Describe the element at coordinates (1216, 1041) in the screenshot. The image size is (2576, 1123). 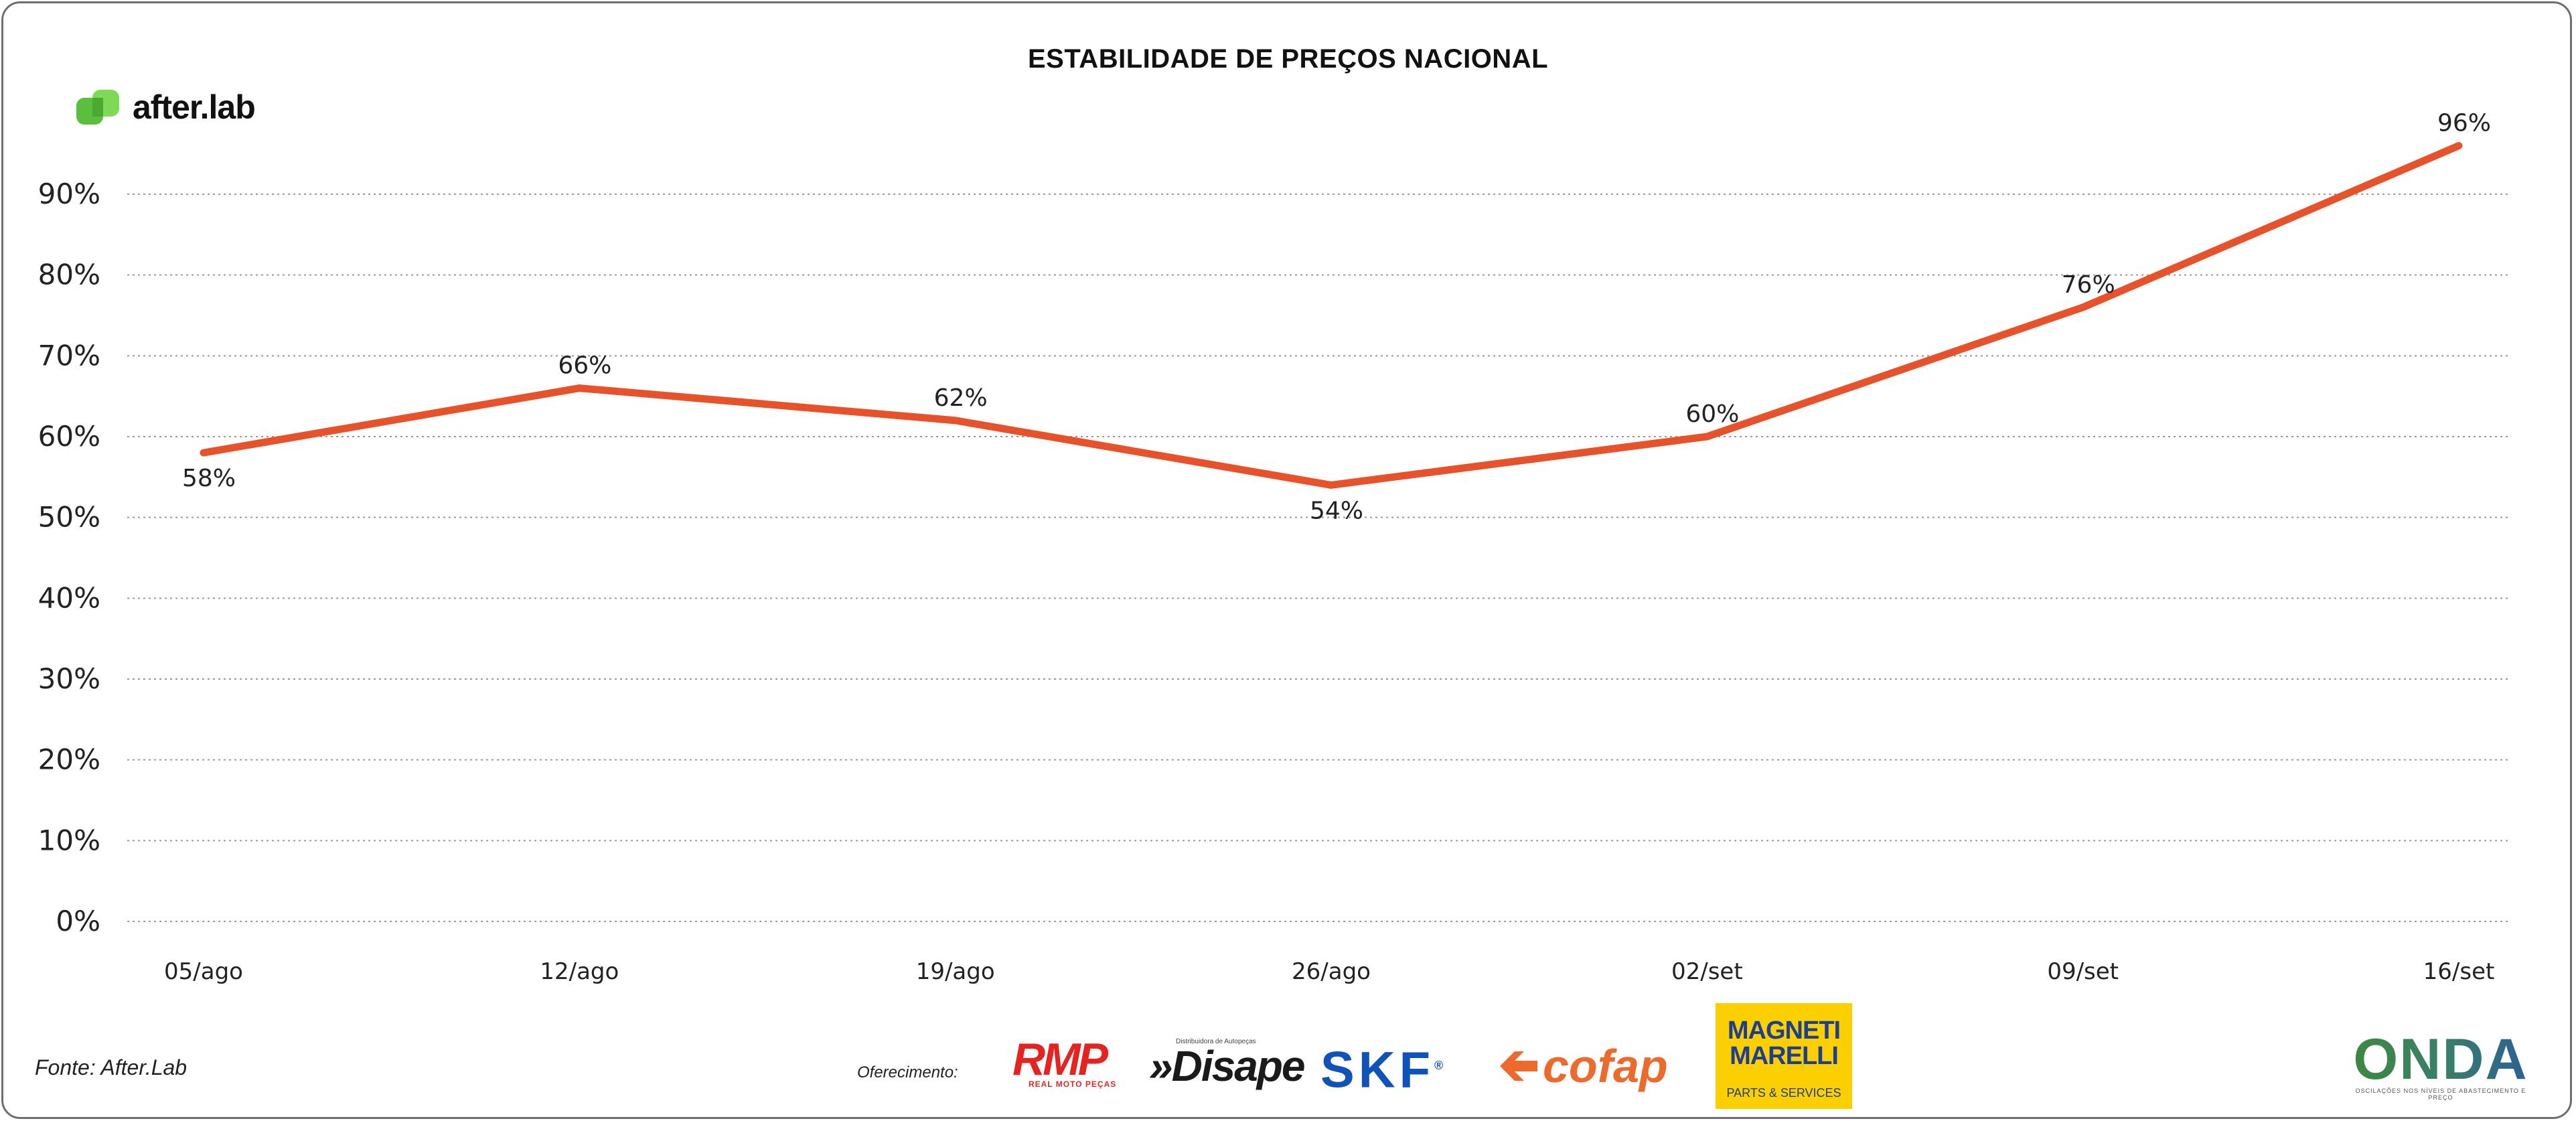
I see `disape-logo-tagline: Distribuidora de Autopeças` at that location.